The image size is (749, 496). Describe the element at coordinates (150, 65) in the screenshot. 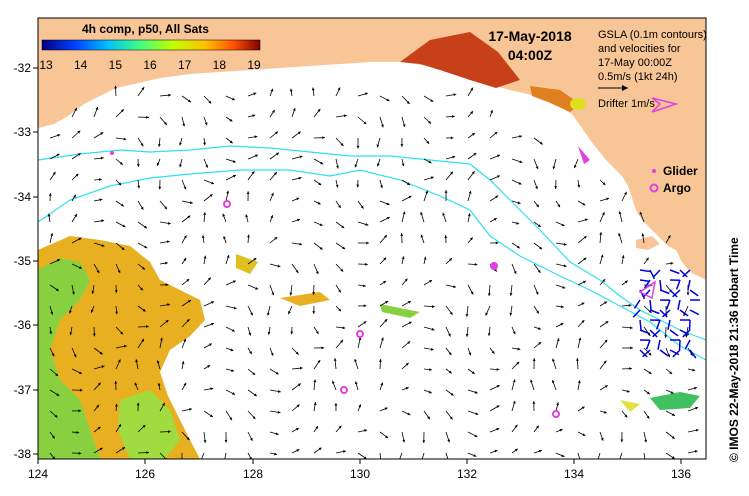

I see `colorbar-tick-label: 16` at that location.